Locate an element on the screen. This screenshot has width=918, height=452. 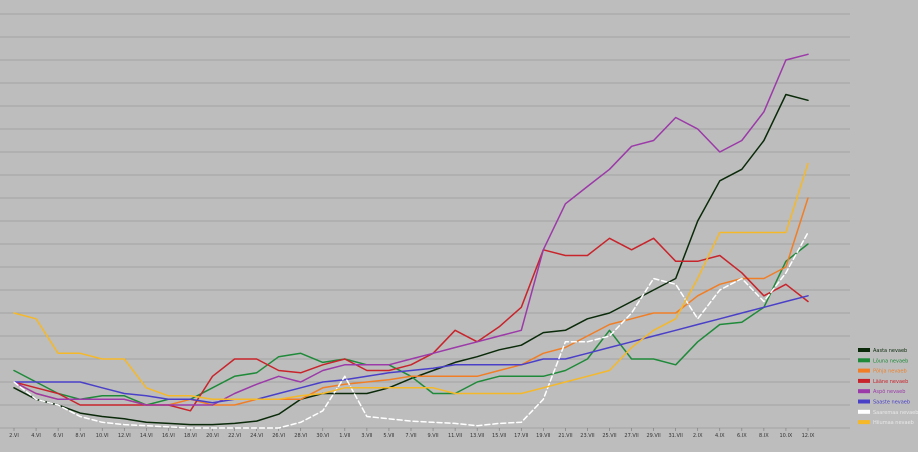
x-tick-label: 31.VII is located at coordinates (676, 436).